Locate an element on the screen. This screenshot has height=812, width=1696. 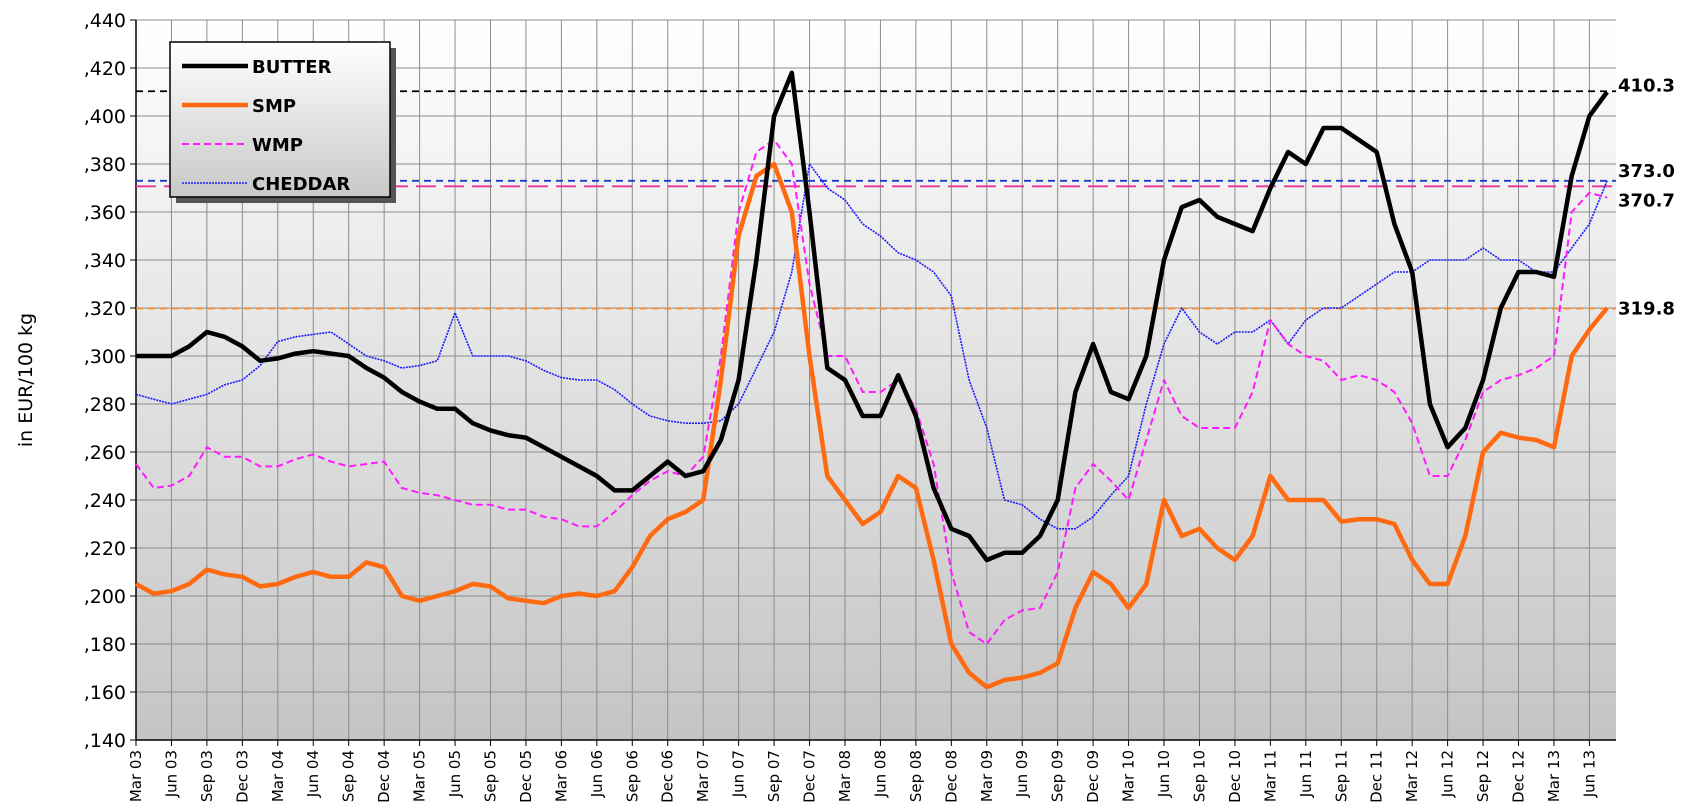
x-tick-label: Dec 04 is located at coordinates (384, 776).